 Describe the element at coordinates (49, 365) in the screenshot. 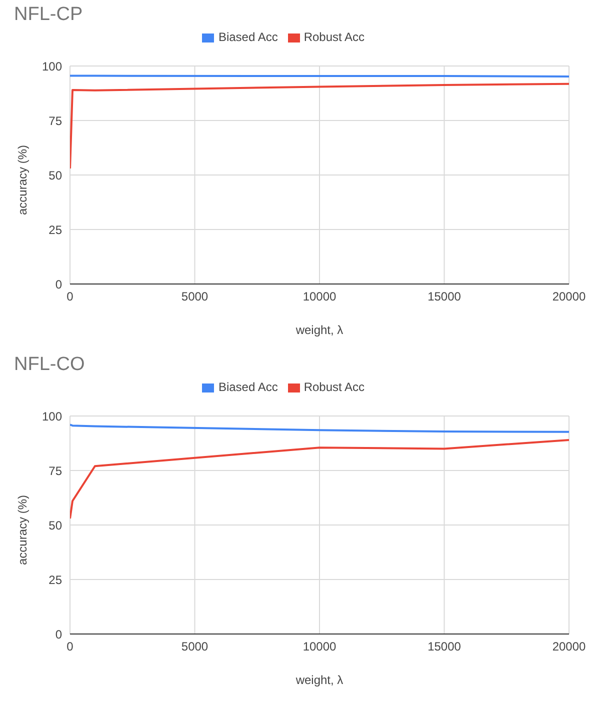

I see `chart-title: NFL-CO` at that location.